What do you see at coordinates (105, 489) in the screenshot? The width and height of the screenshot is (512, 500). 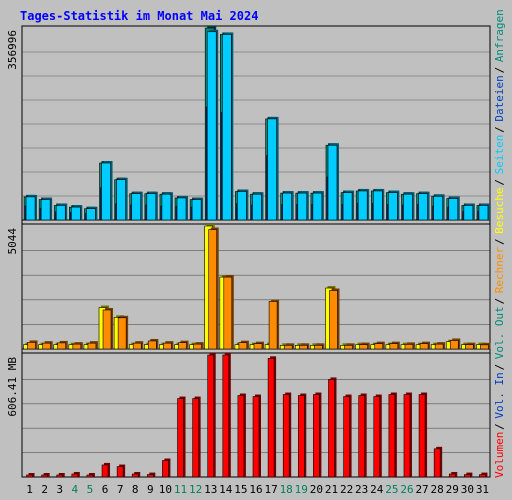 I see `x-tick-label: 6` at bounding box center [105, 489].